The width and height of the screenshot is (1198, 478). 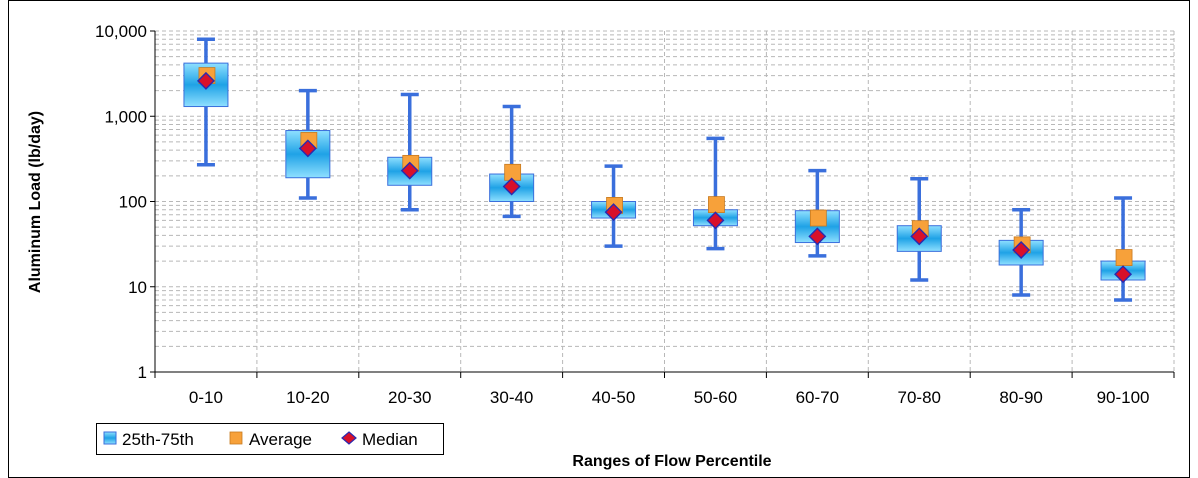 What do you see at coordinates (349, 438) in the screenshot?
I see `legend-median-swatch` at bounding box center [349, 438].